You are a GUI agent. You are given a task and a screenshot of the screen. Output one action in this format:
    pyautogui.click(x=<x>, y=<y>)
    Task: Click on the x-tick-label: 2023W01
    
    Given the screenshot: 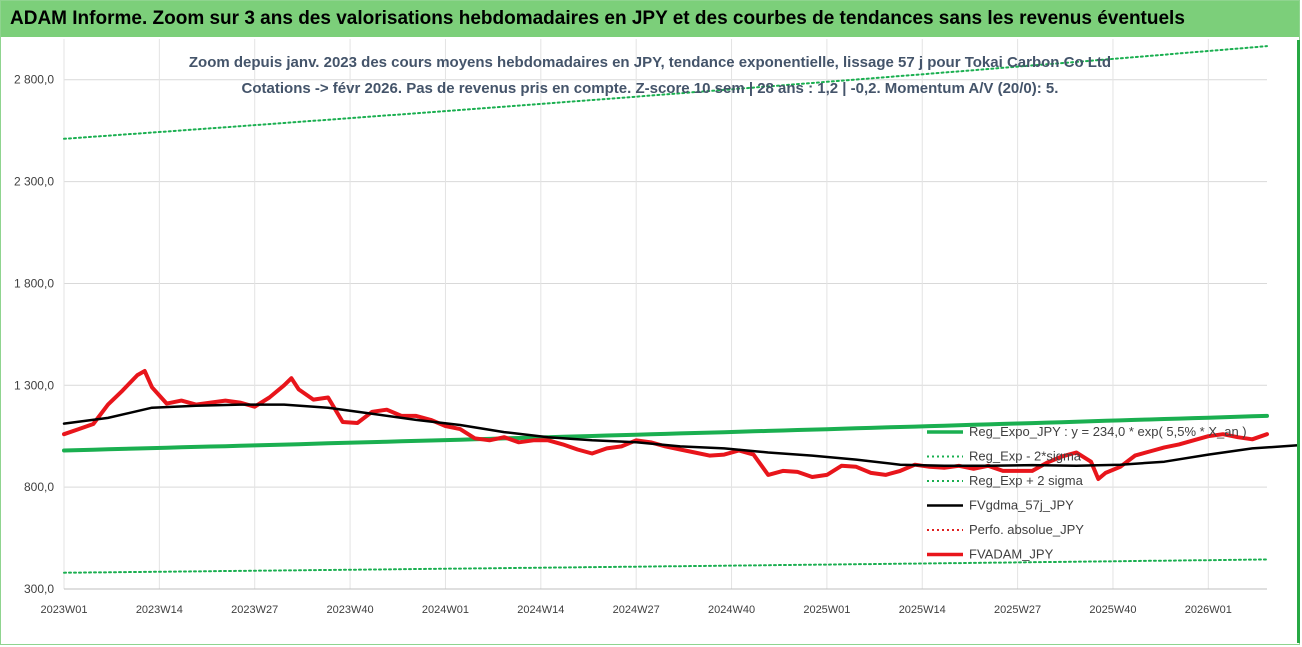 What is the action you would take?
    pyautogui.click(x=63, y=610)
    